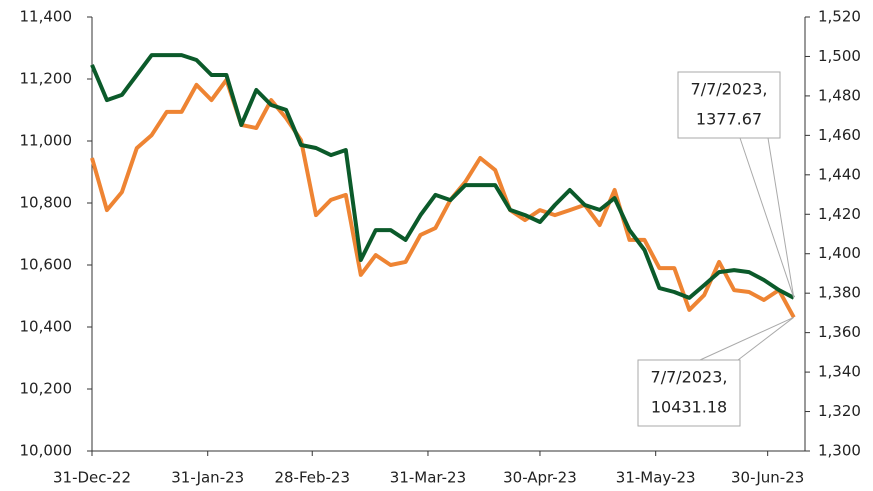 Image resolution: width=873 pixels, height=491 pixels. I want to click on y-tick-label: 10,800, so click(46, 203).